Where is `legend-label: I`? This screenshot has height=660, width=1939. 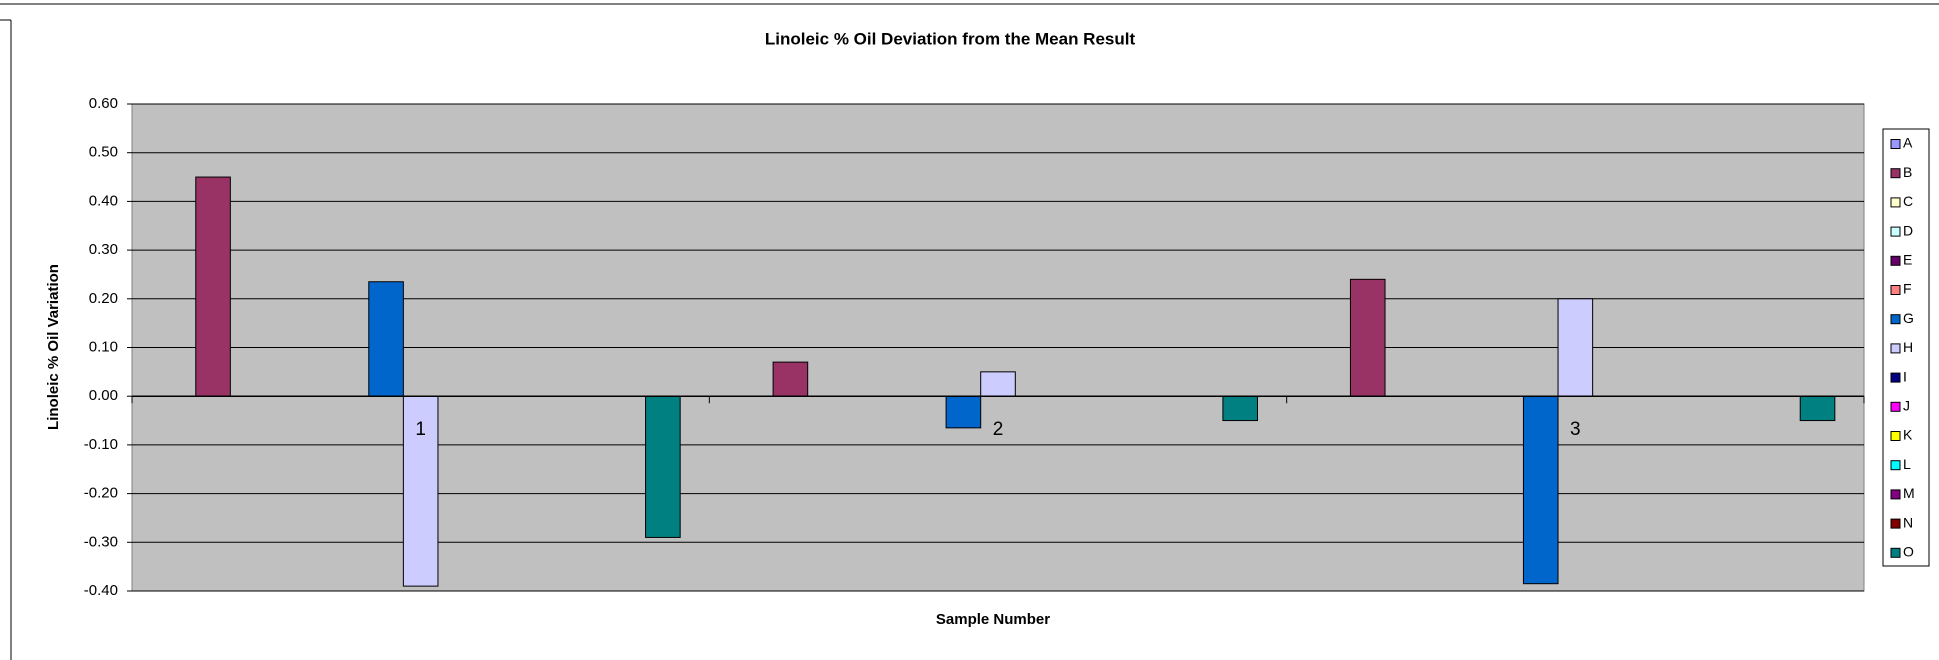
legend-label: I is located at coordinates (1905, 376).